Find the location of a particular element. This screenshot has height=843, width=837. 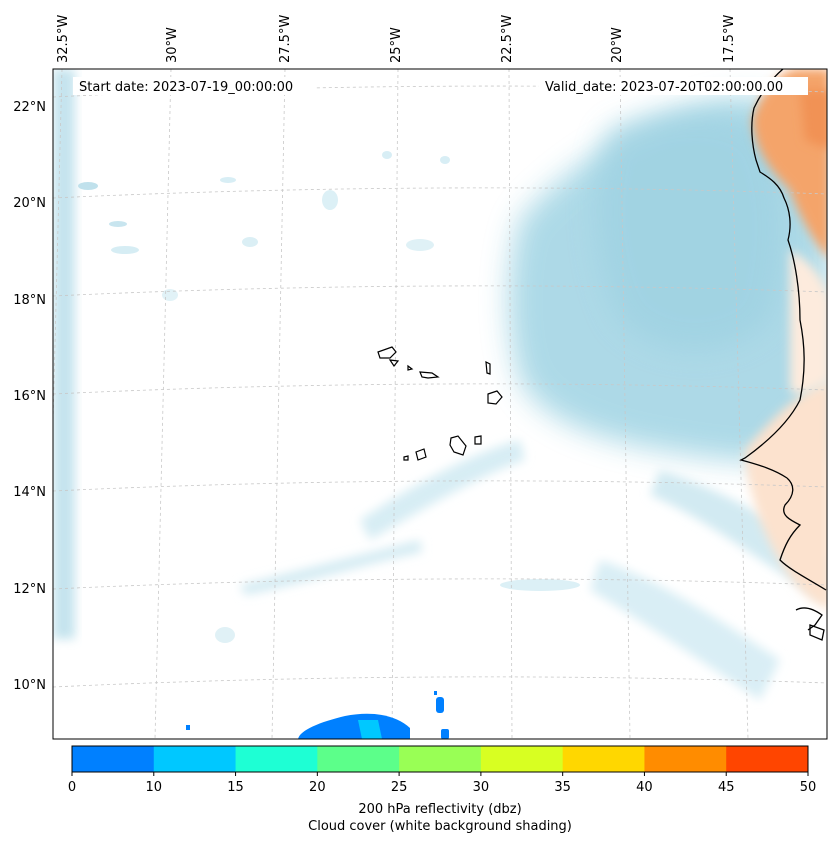

cape-verde-islands is located at coordinates (440, 403).